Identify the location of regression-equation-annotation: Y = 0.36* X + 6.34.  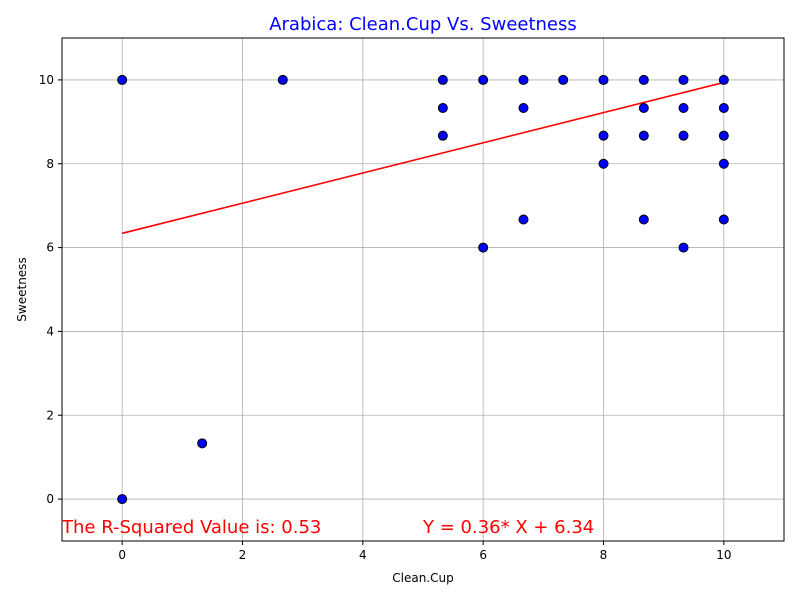
(508, 527).